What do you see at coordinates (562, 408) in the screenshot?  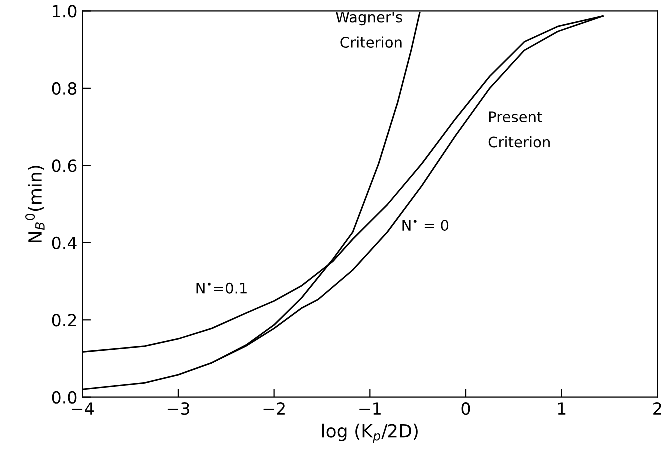 I see `x-tick-label: 1` at bounding box center [562, 408].